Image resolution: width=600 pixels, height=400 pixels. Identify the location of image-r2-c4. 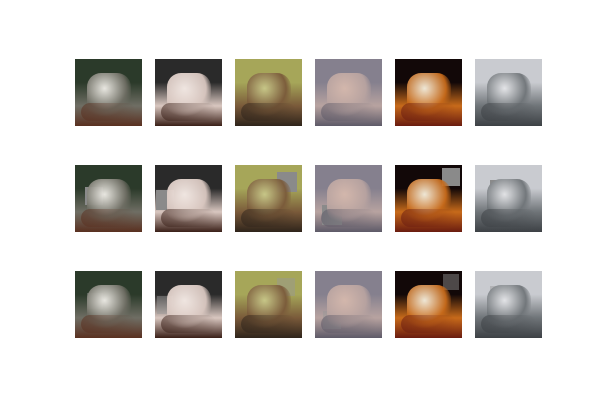
(348, 198).